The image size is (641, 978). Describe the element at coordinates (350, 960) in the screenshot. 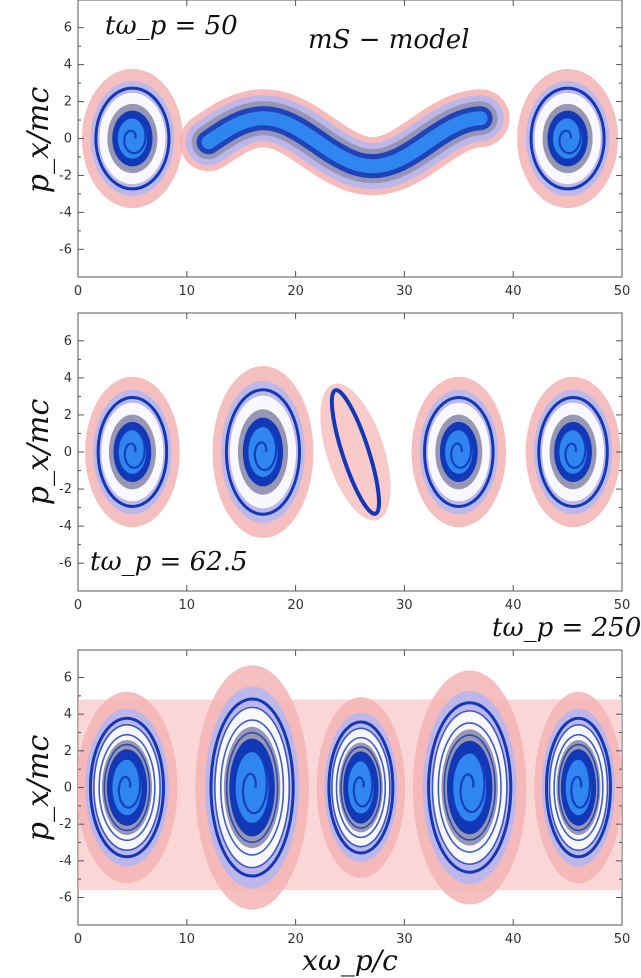

I see `xlabel: xω_p/c` at that location.